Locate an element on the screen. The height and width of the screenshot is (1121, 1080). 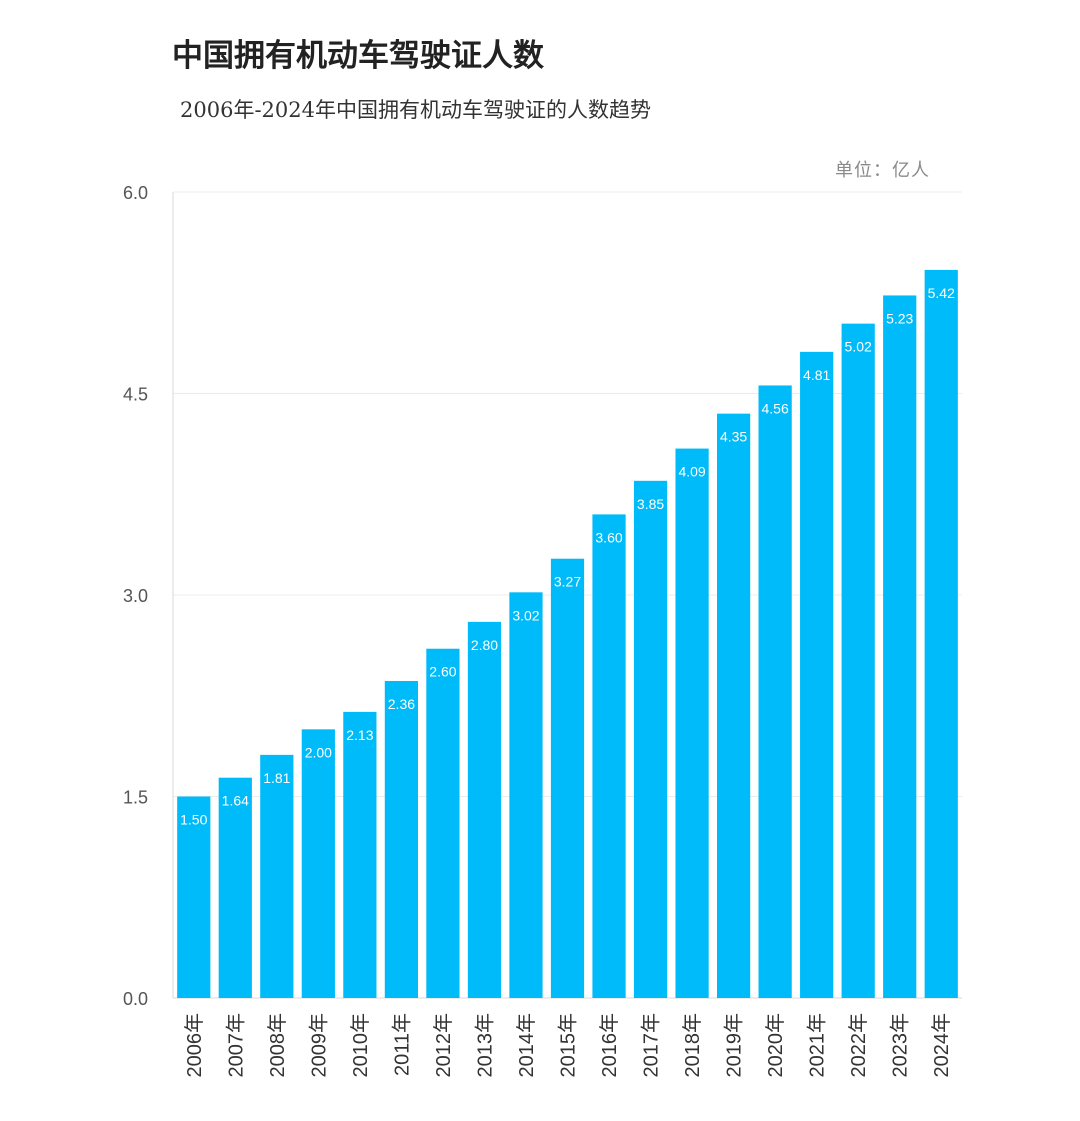
bar-value-label: 1.50 is located at coordinates (193, 820).